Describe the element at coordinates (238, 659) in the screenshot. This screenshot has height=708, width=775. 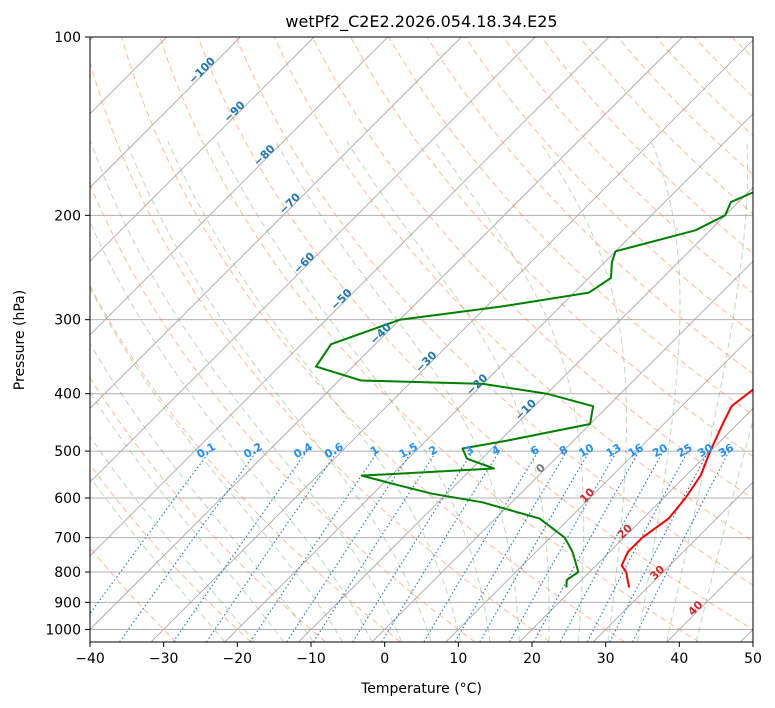
I see `x-tick-label: −20` at that location.